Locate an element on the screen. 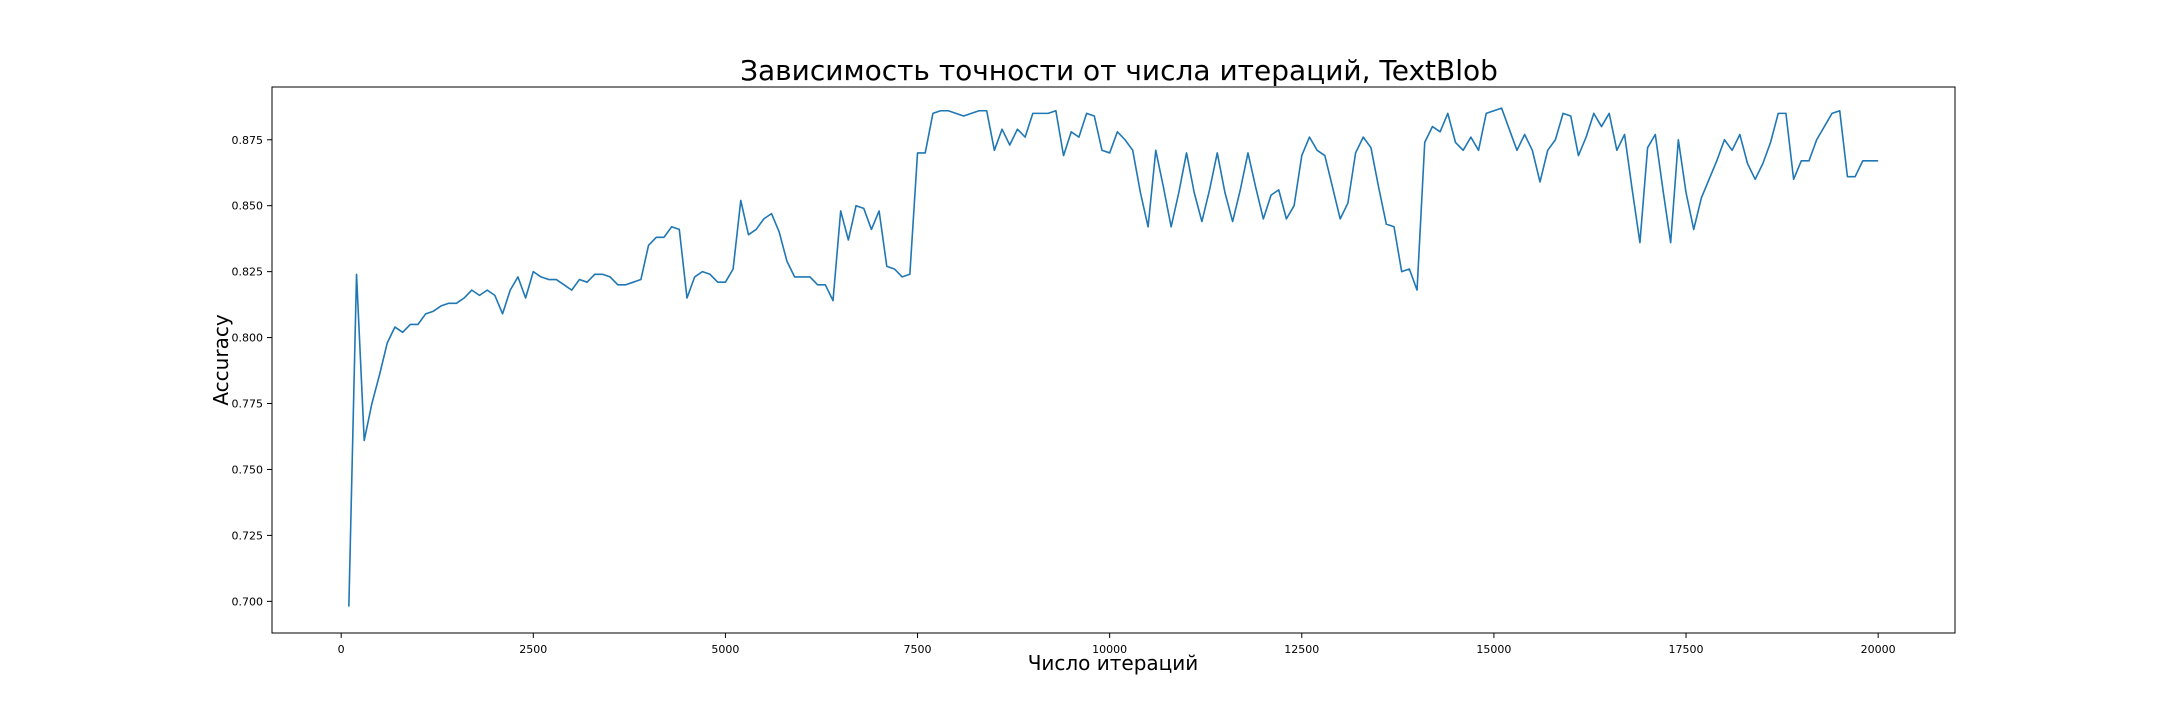  y-tick-label: 0.850 is located at coordinates (248, 206).